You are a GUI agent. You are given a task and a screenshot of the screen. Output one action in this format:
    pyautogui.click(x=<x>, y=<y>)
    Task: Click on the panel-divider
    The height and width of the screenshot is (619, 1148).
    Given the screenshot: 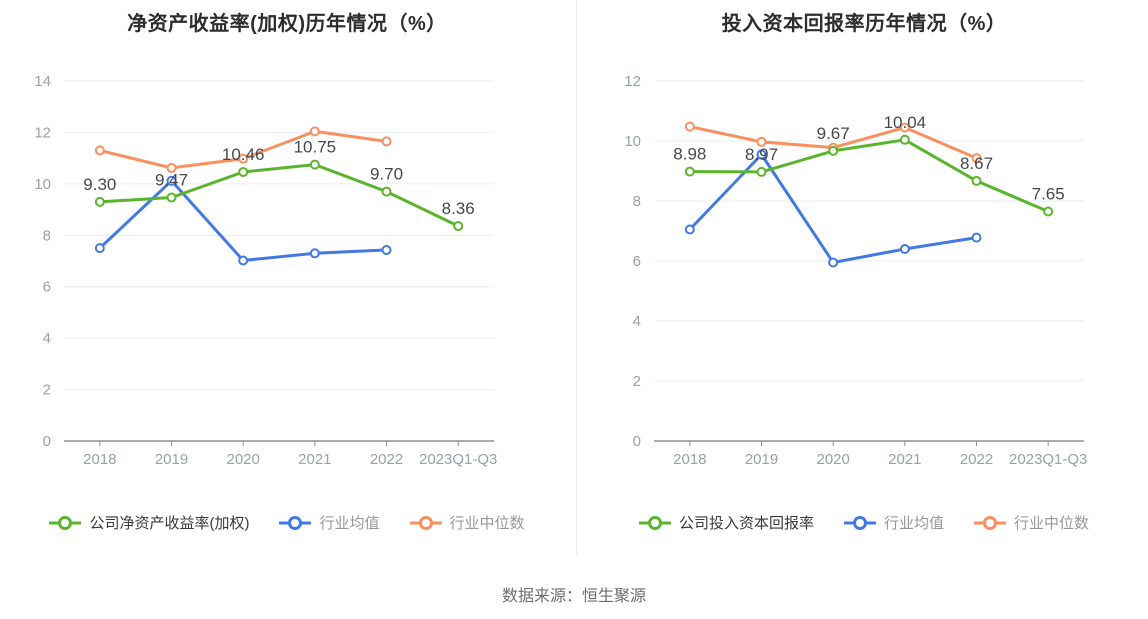 What is the action you would take?
    pyautogui.click(x=576, y=277)
    